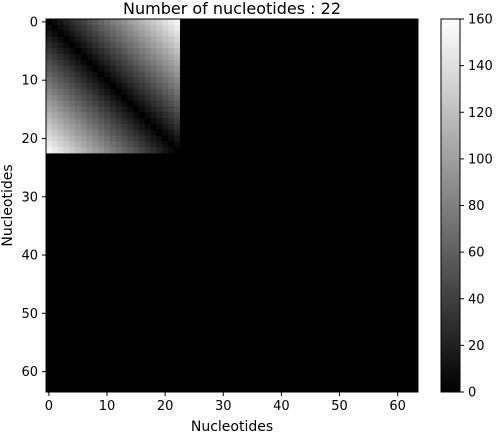 The height and width of the screenshot is (435, 496). Describe the element at coordinates (29, 372) in the screenshot. I see `y-tick-label: 60` at that location.